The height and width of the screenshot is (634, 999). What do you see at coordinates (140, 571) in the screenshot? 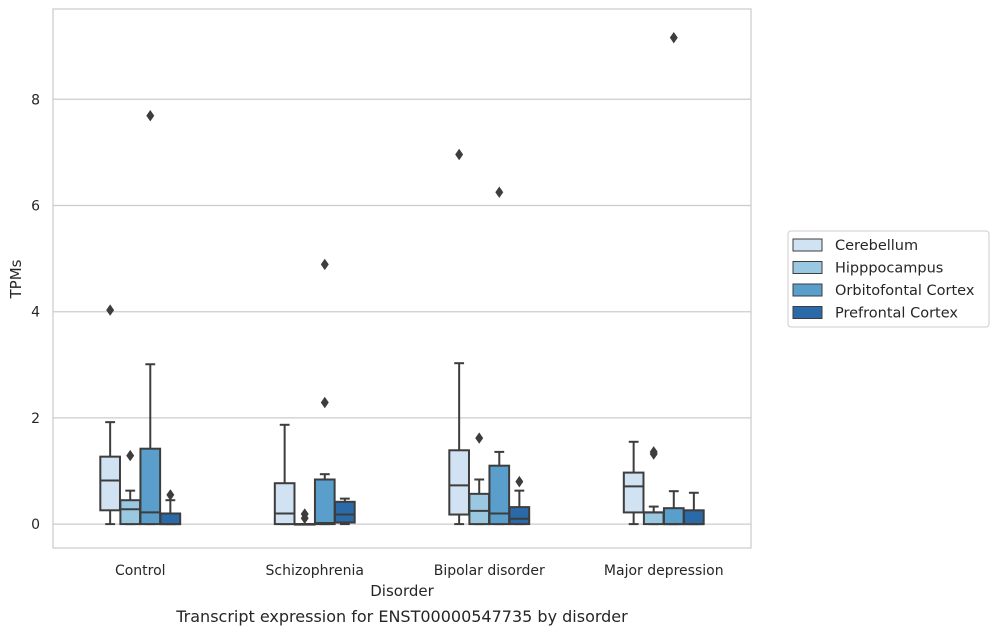
I see `x-tick-label: Control` at bounding box center [140, 571].